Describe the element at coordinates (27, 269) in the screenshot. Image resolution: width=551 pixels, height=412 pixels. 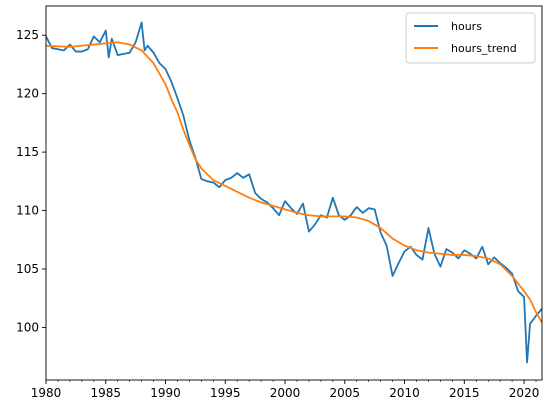
I see `y-tick-label: 105` at that location.